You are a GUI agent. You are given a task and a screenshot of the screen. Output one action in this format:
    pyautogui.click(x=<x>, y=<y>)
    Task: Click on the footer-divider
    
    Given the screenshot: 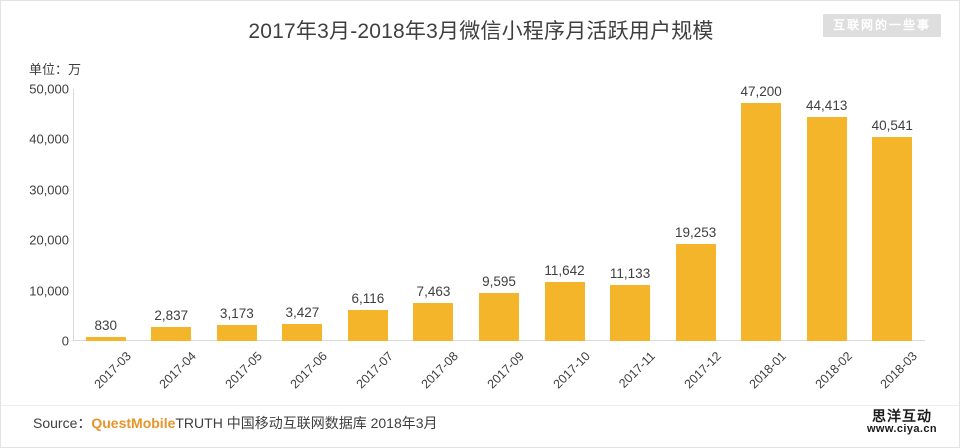 What is the action you would take?
    pyautogui.click(x=480, y=405)
    